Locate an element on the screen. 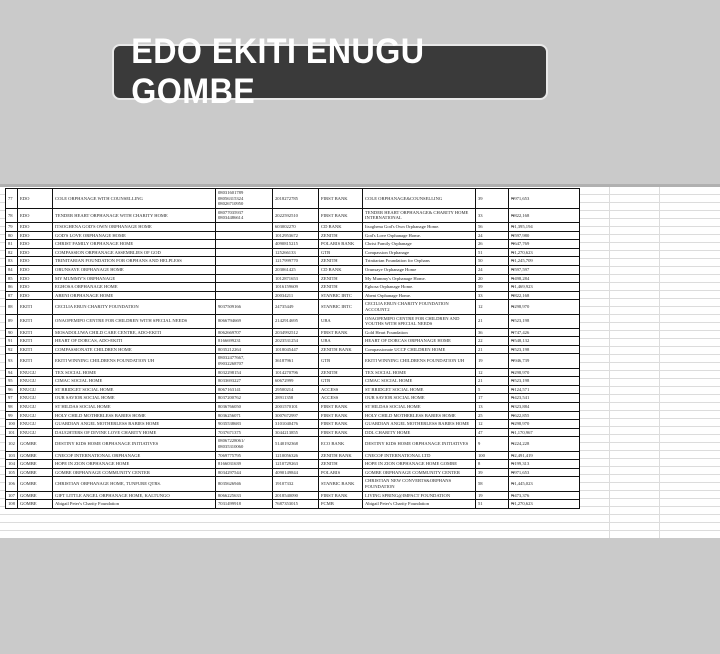  bank-cell: CD BANK is located at coordinates (340, 269).